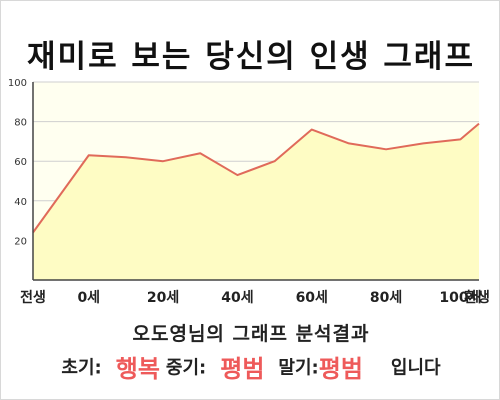 The image size is (500, 400). Describe the element at coordinates (20, 123) in the screenshot. I see `y-tick-label: 80` at that location.